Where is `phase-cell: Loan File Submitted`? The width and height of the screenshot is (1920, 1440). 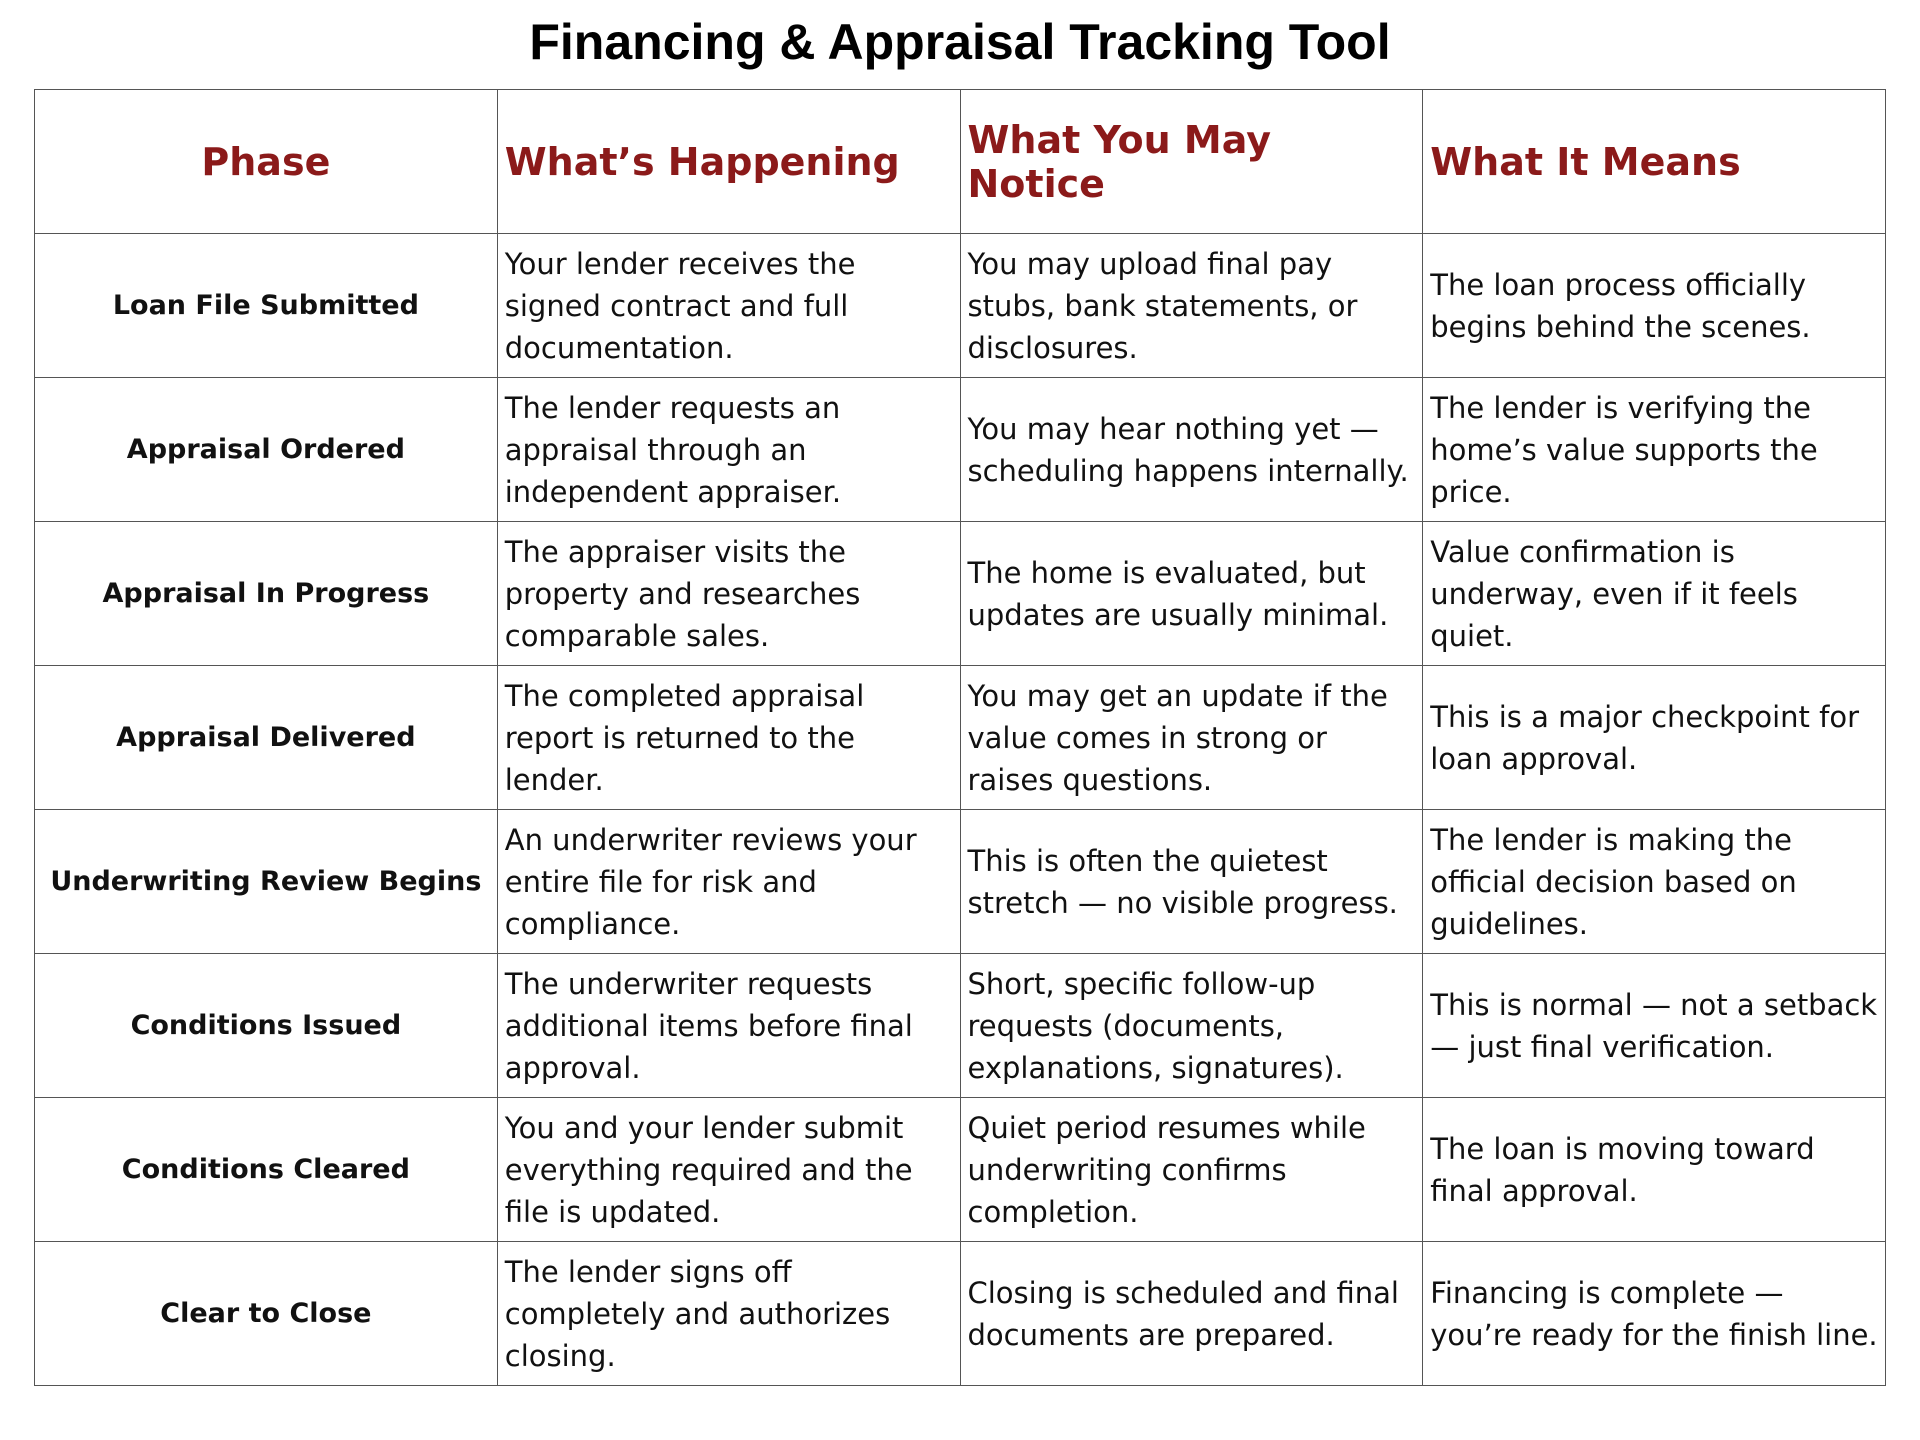
phase-cell: Loan File Submitted is located at coordinates (266, 305).